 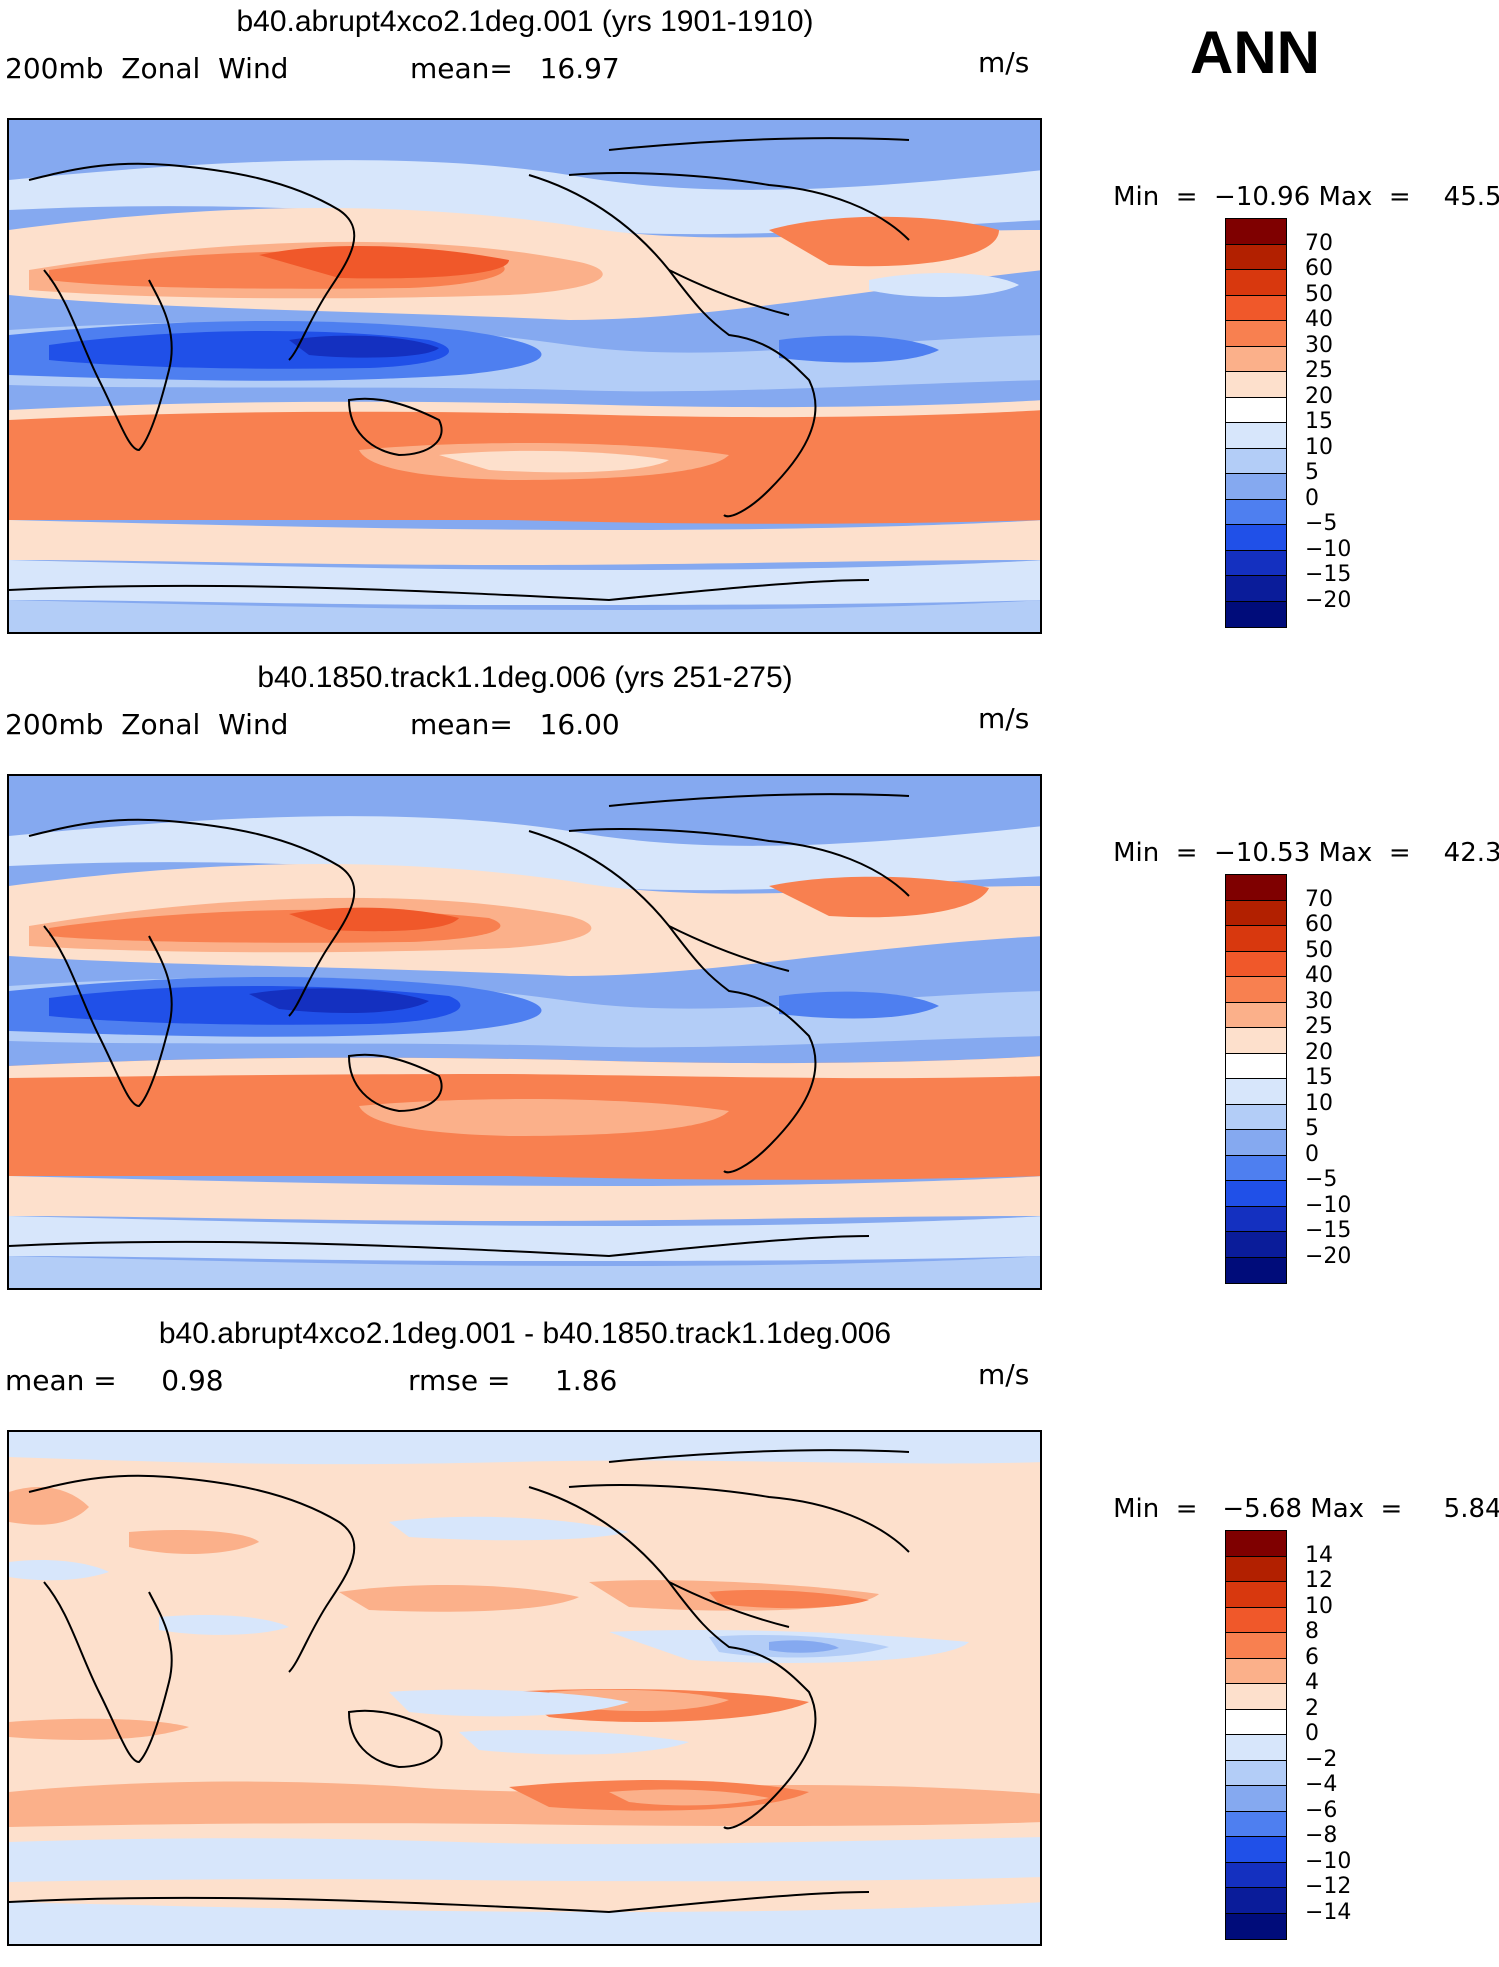 I want to click on legend-tick-label: −6, so click(x=1321, y=1810).